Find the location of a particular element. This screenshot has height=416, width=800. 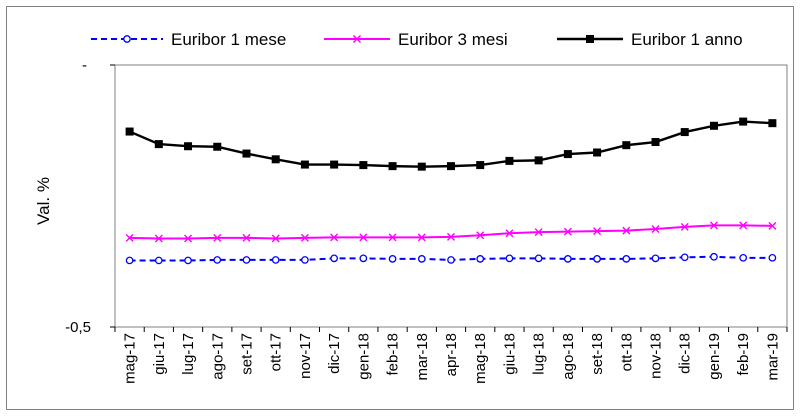

x-tick-label: mar-18 is located at coordinates (422, 357).